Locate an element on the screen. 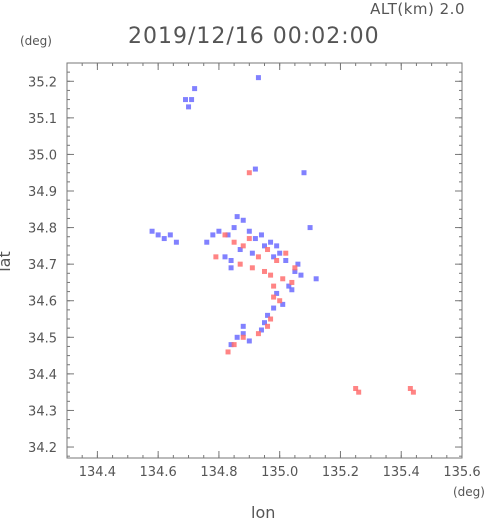 The image size is (491, 522). x-tick-label: 135.2 is located at coordinates (340, 472).